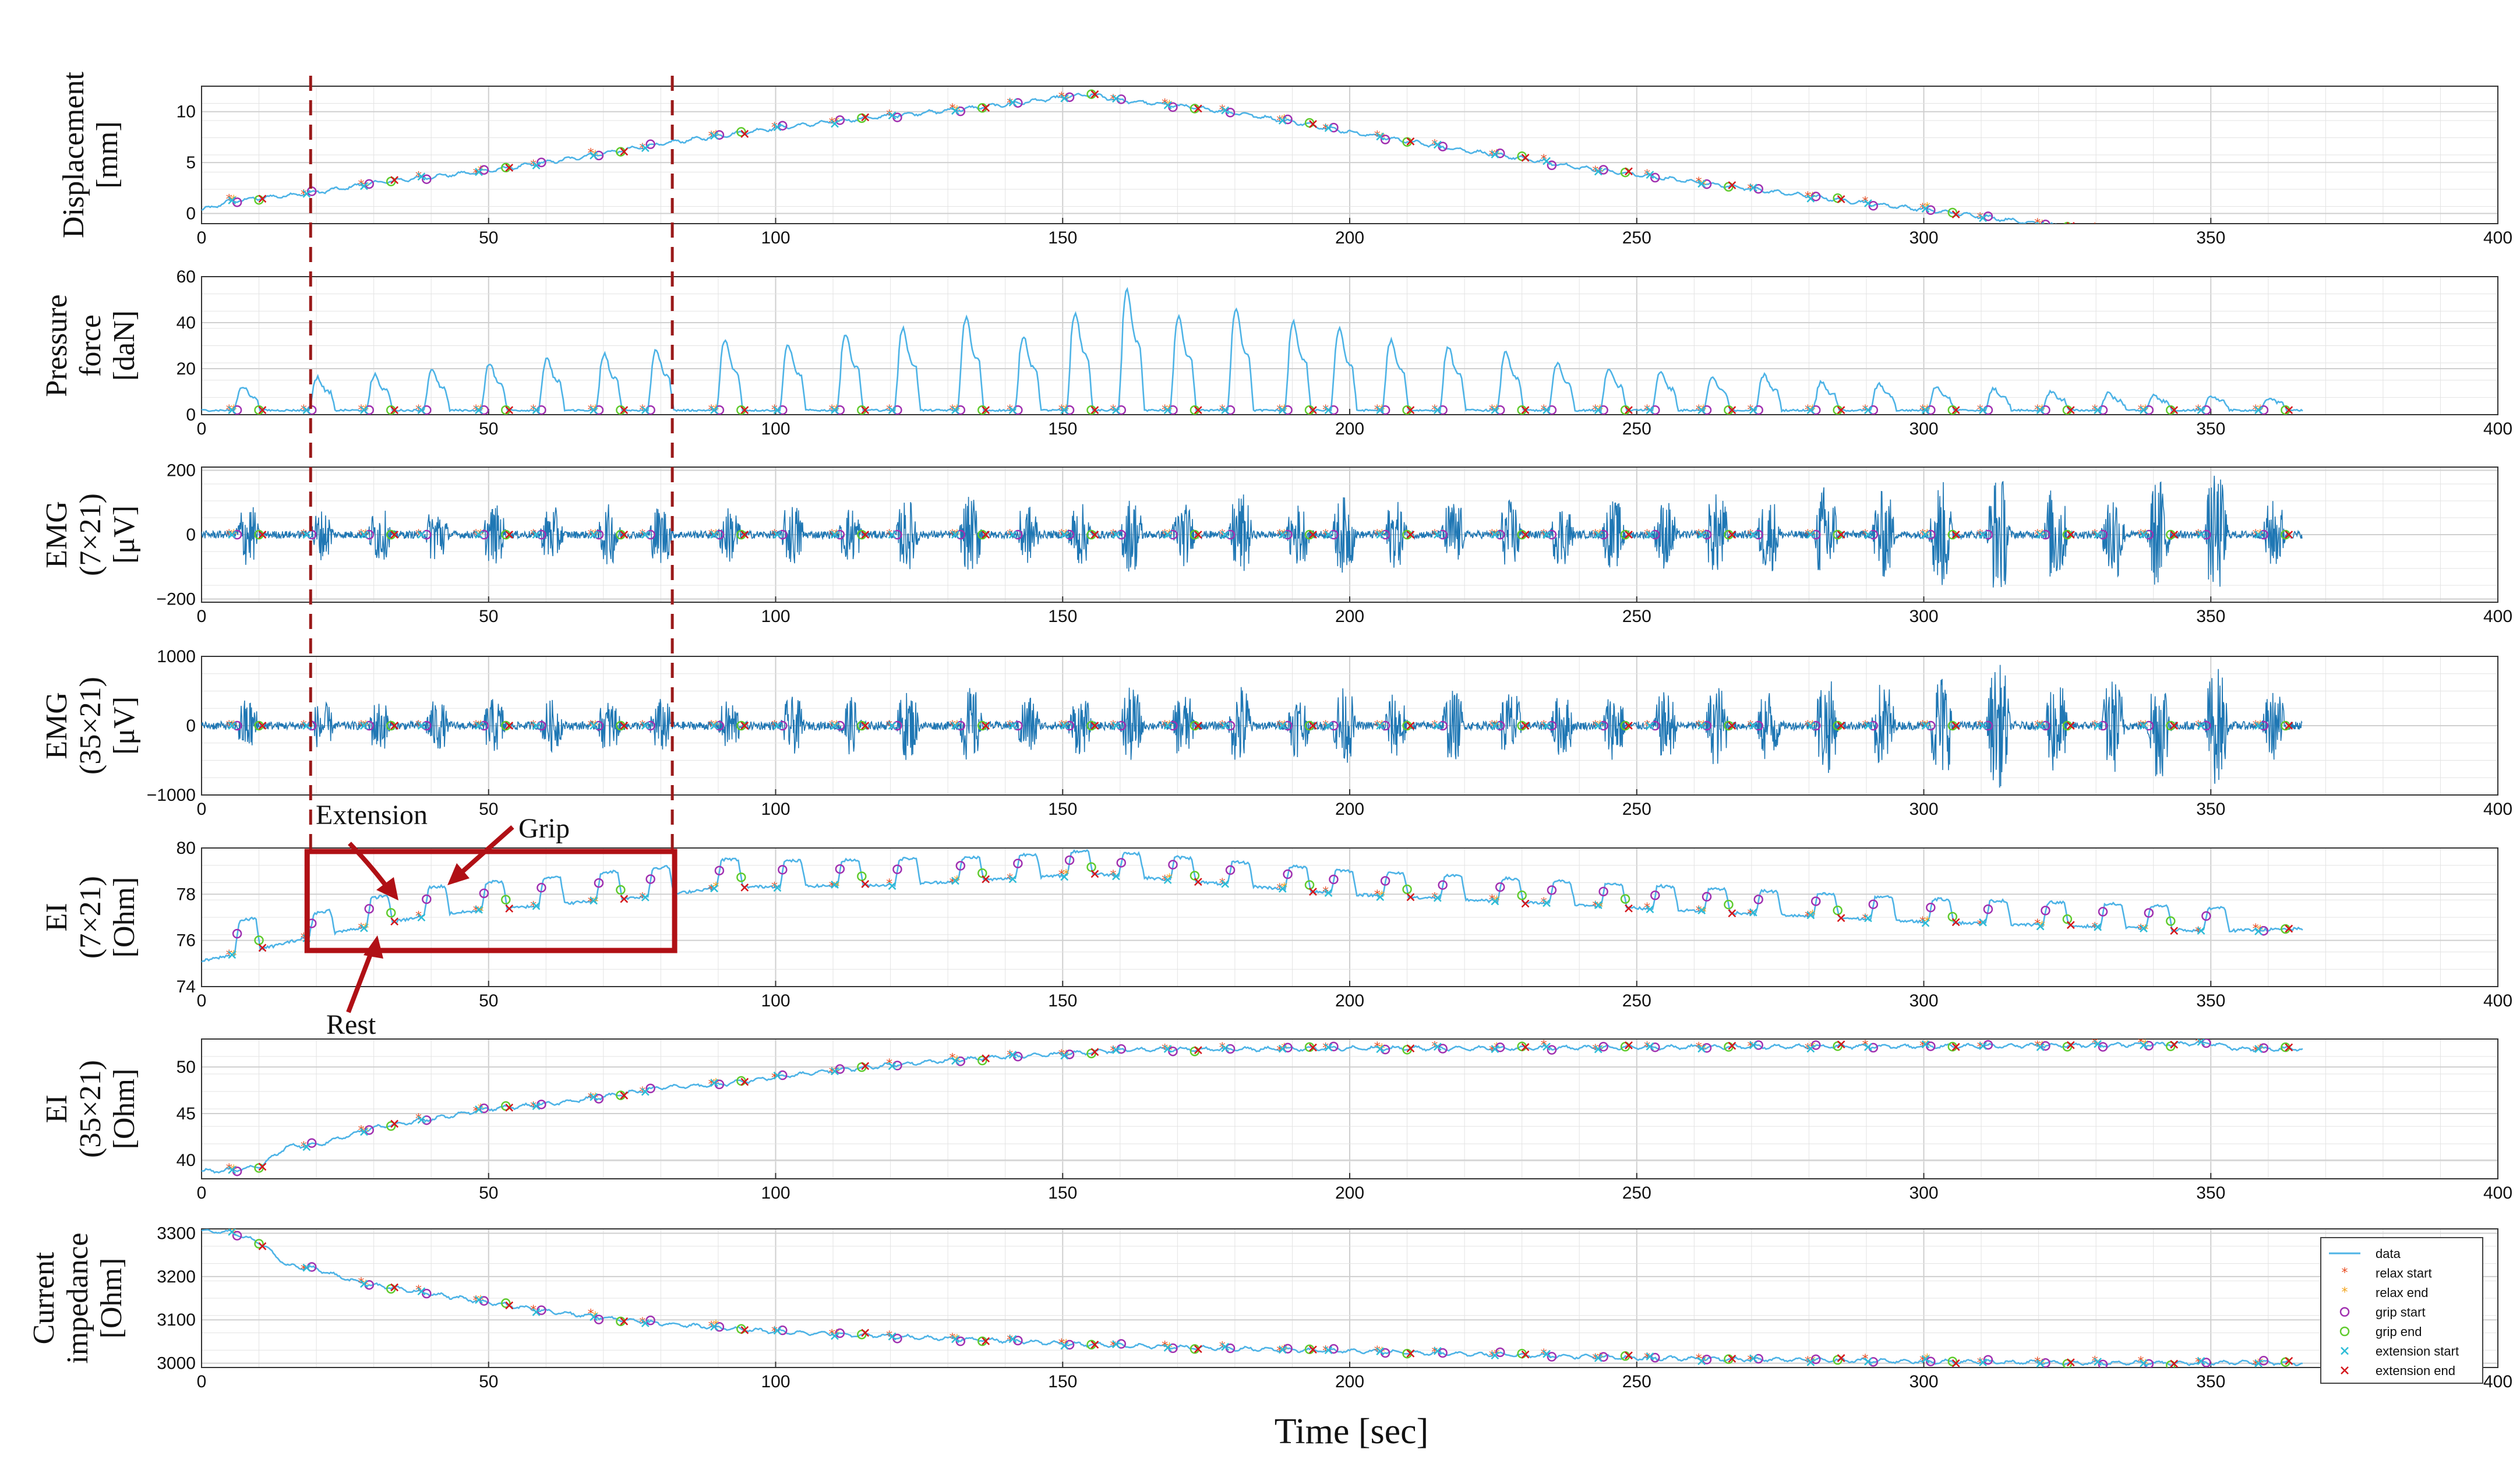  I want to click on legend-entry: * relax start, so click(2387, 1273).